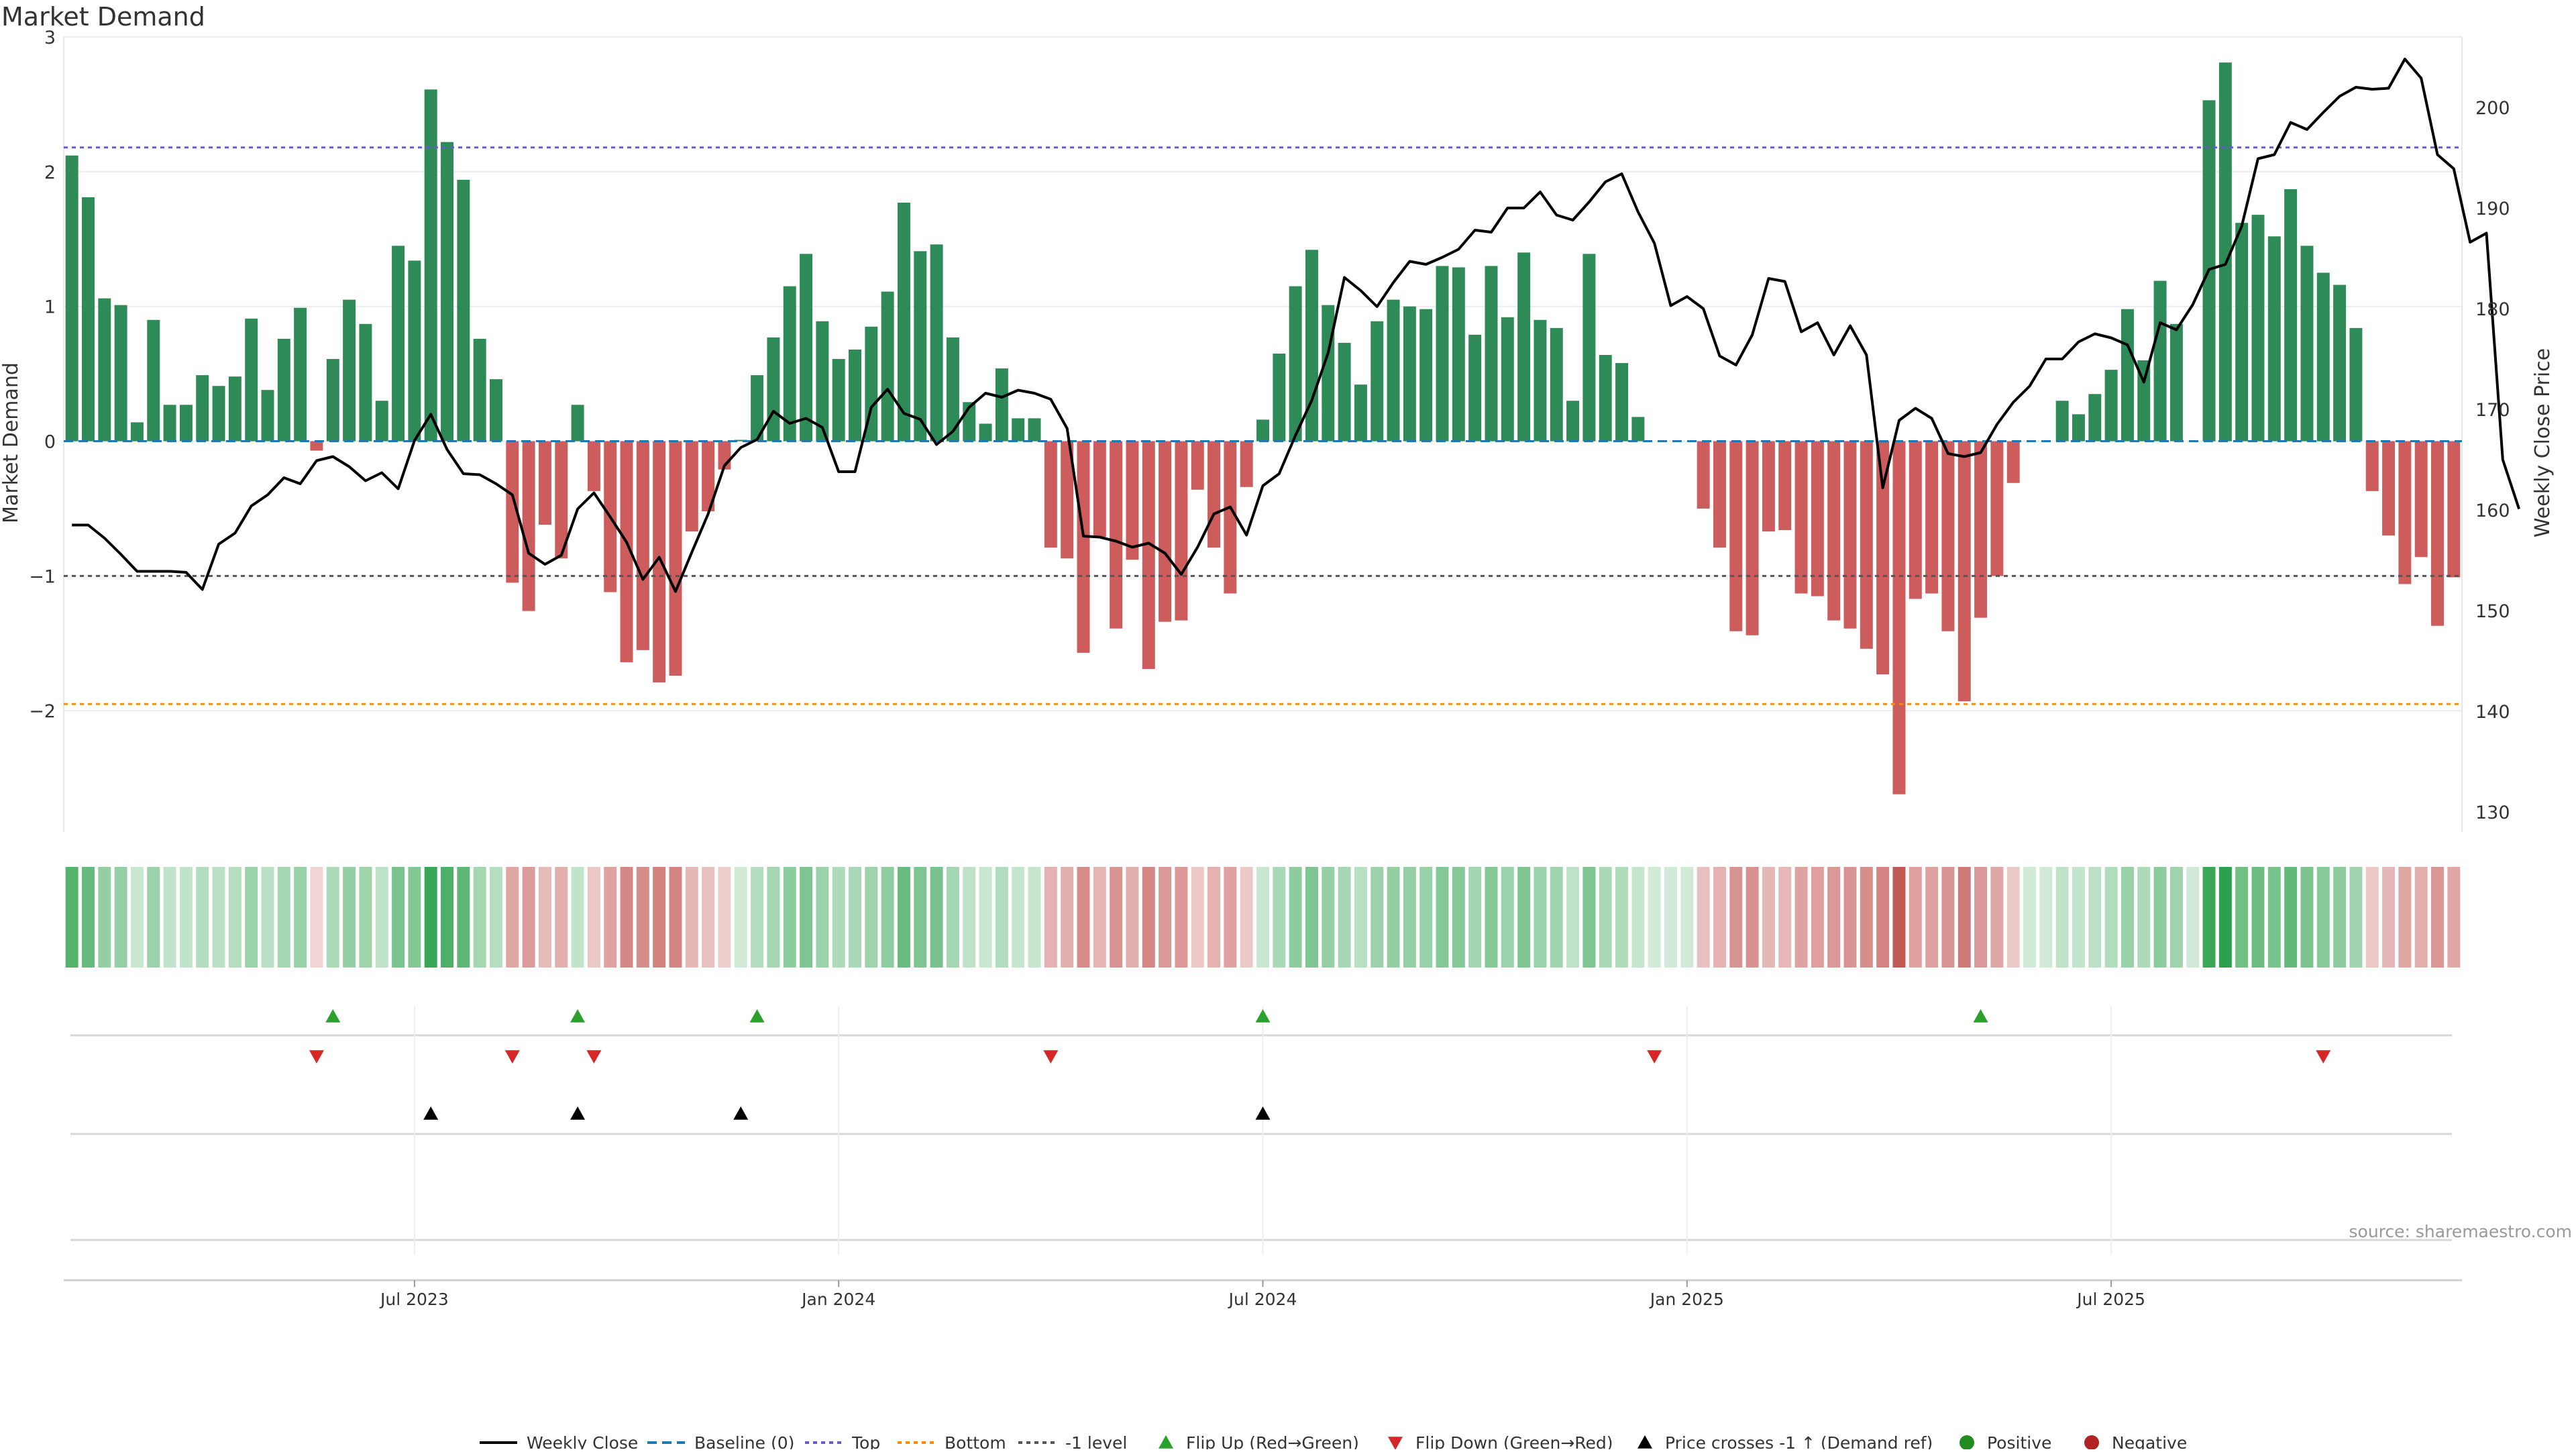 The image size is (2576, 1452). What do you see at coordinates (2492, 109) in the screenshot?
I see `y2-tick-label: 200` at bounding box center [2492, 109].